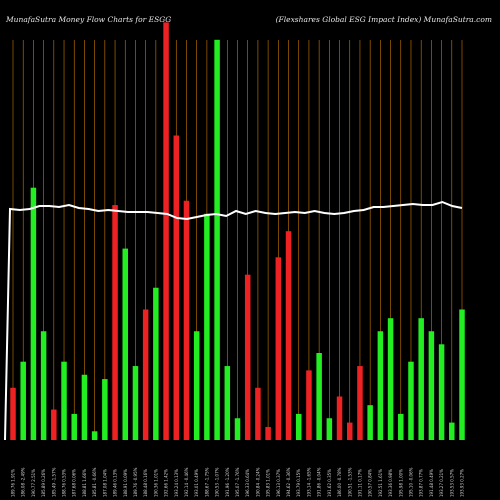 The width and height of the screenshot is (500, 500). What do you see at coordinates (339, 482) in the screenshot?
I see `x-tick-label: 186.00 -0.78%` at bounding box center [339, 482].